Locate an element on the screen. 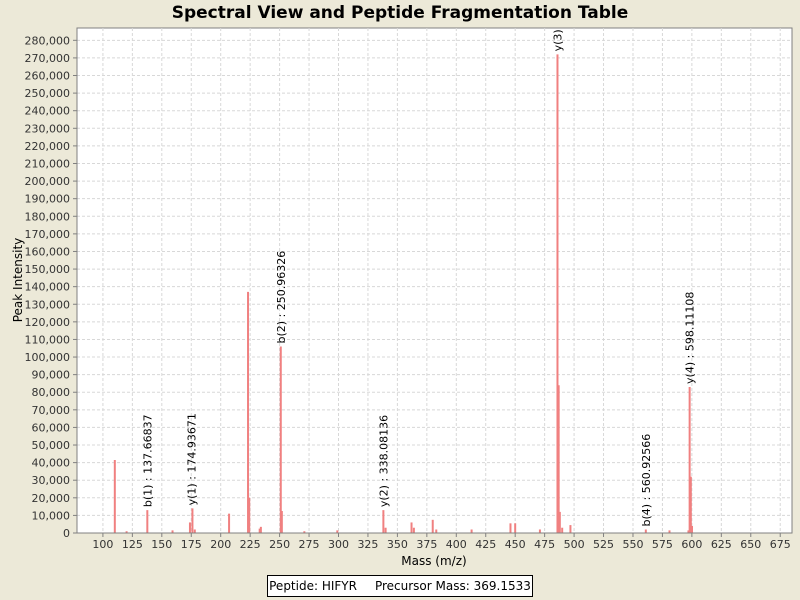  x-tick-label: 425 is located at coordinates (485, 544).